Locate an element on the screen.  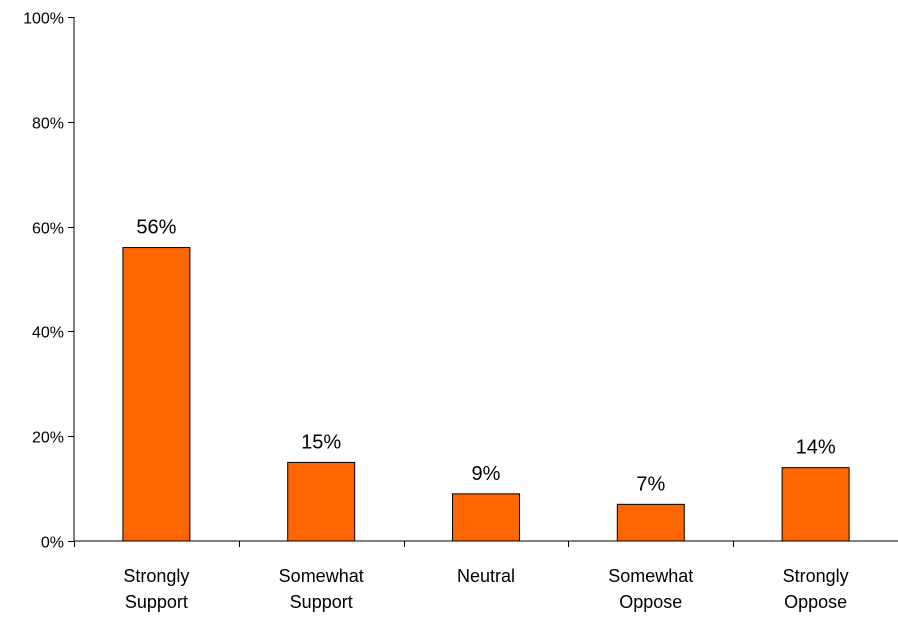
data-label: 56% is located at coordinates (156, 228).